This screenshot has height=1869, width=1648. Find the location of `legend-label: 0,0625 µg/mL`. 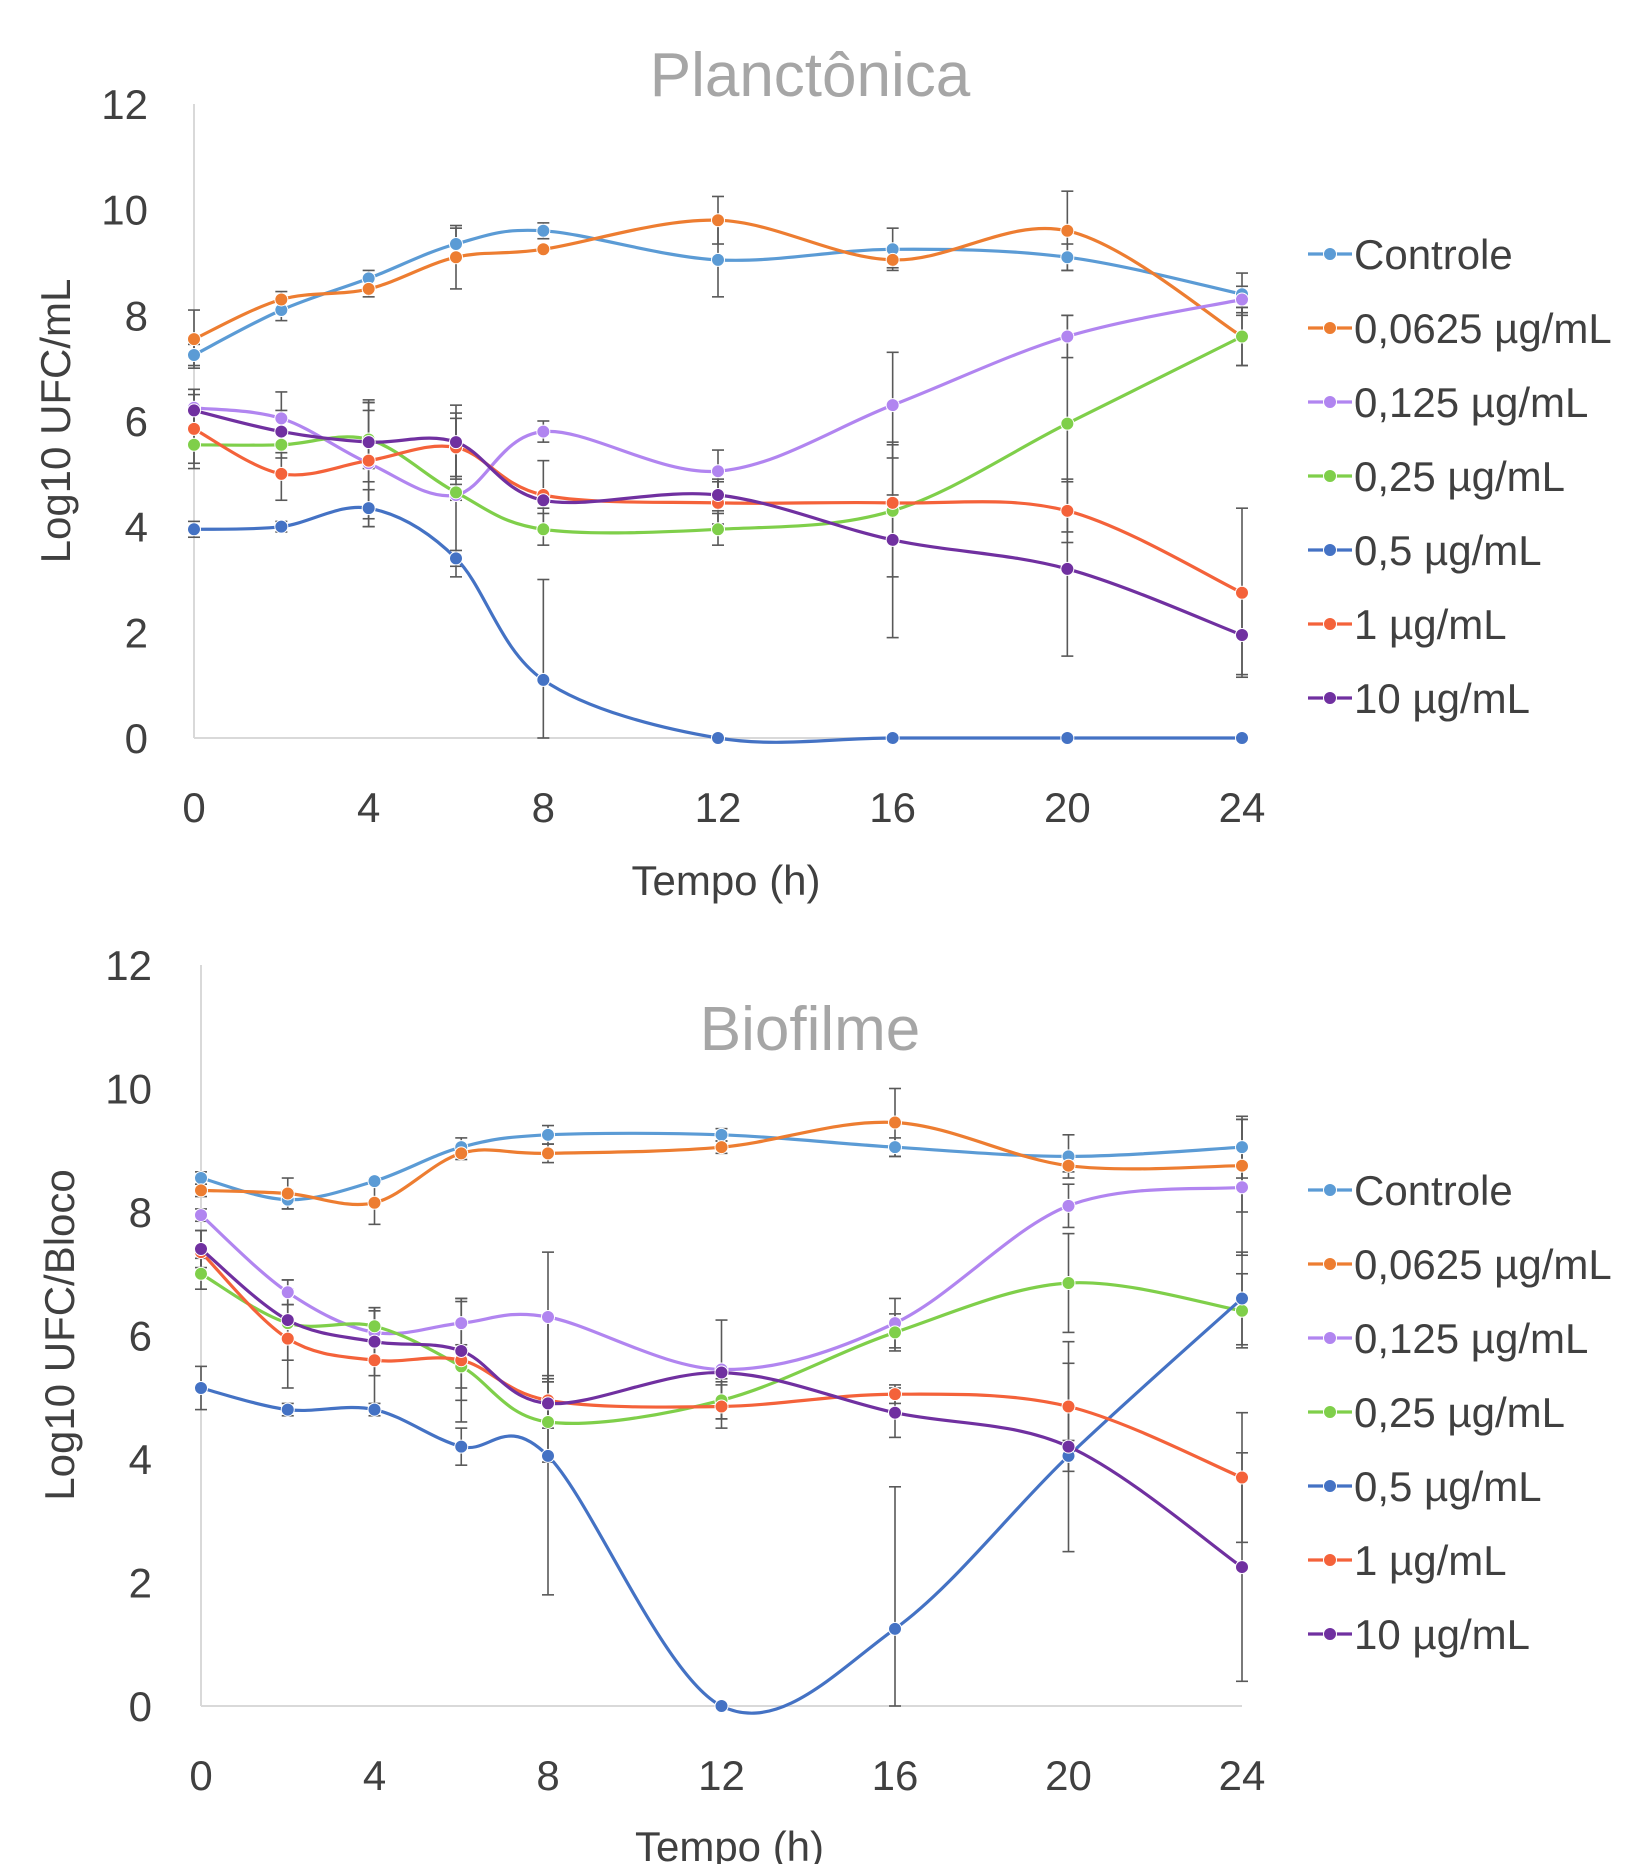

legend-label: 0,0625 µg/mL is located at coordinates (1483, 1264).